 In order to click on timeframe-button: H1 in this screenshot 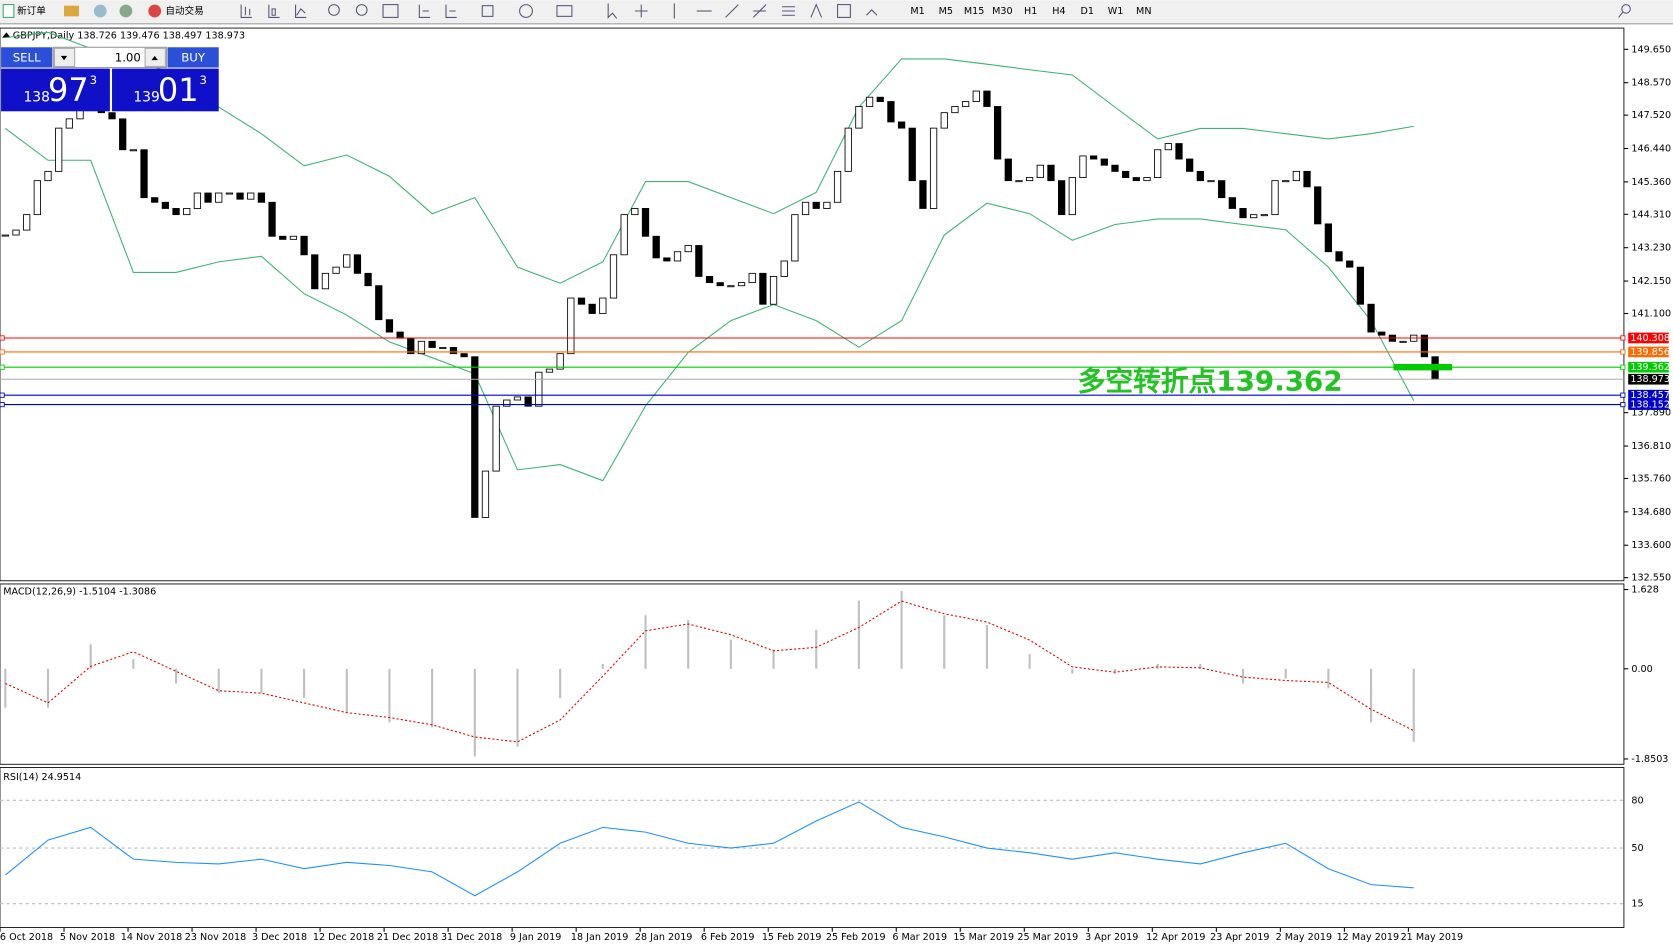, I will do `click(1030, 11)`.